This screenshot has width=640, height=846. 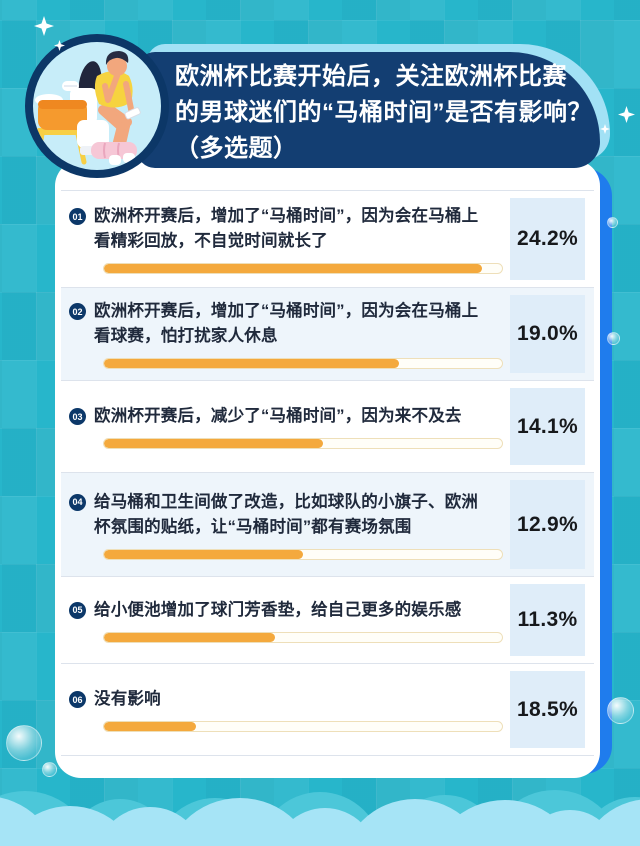 I want to click on option-label: 欧洲杯开赛后，减少了“马桶时间”，因为来不及去, so click(x=278, y=416).